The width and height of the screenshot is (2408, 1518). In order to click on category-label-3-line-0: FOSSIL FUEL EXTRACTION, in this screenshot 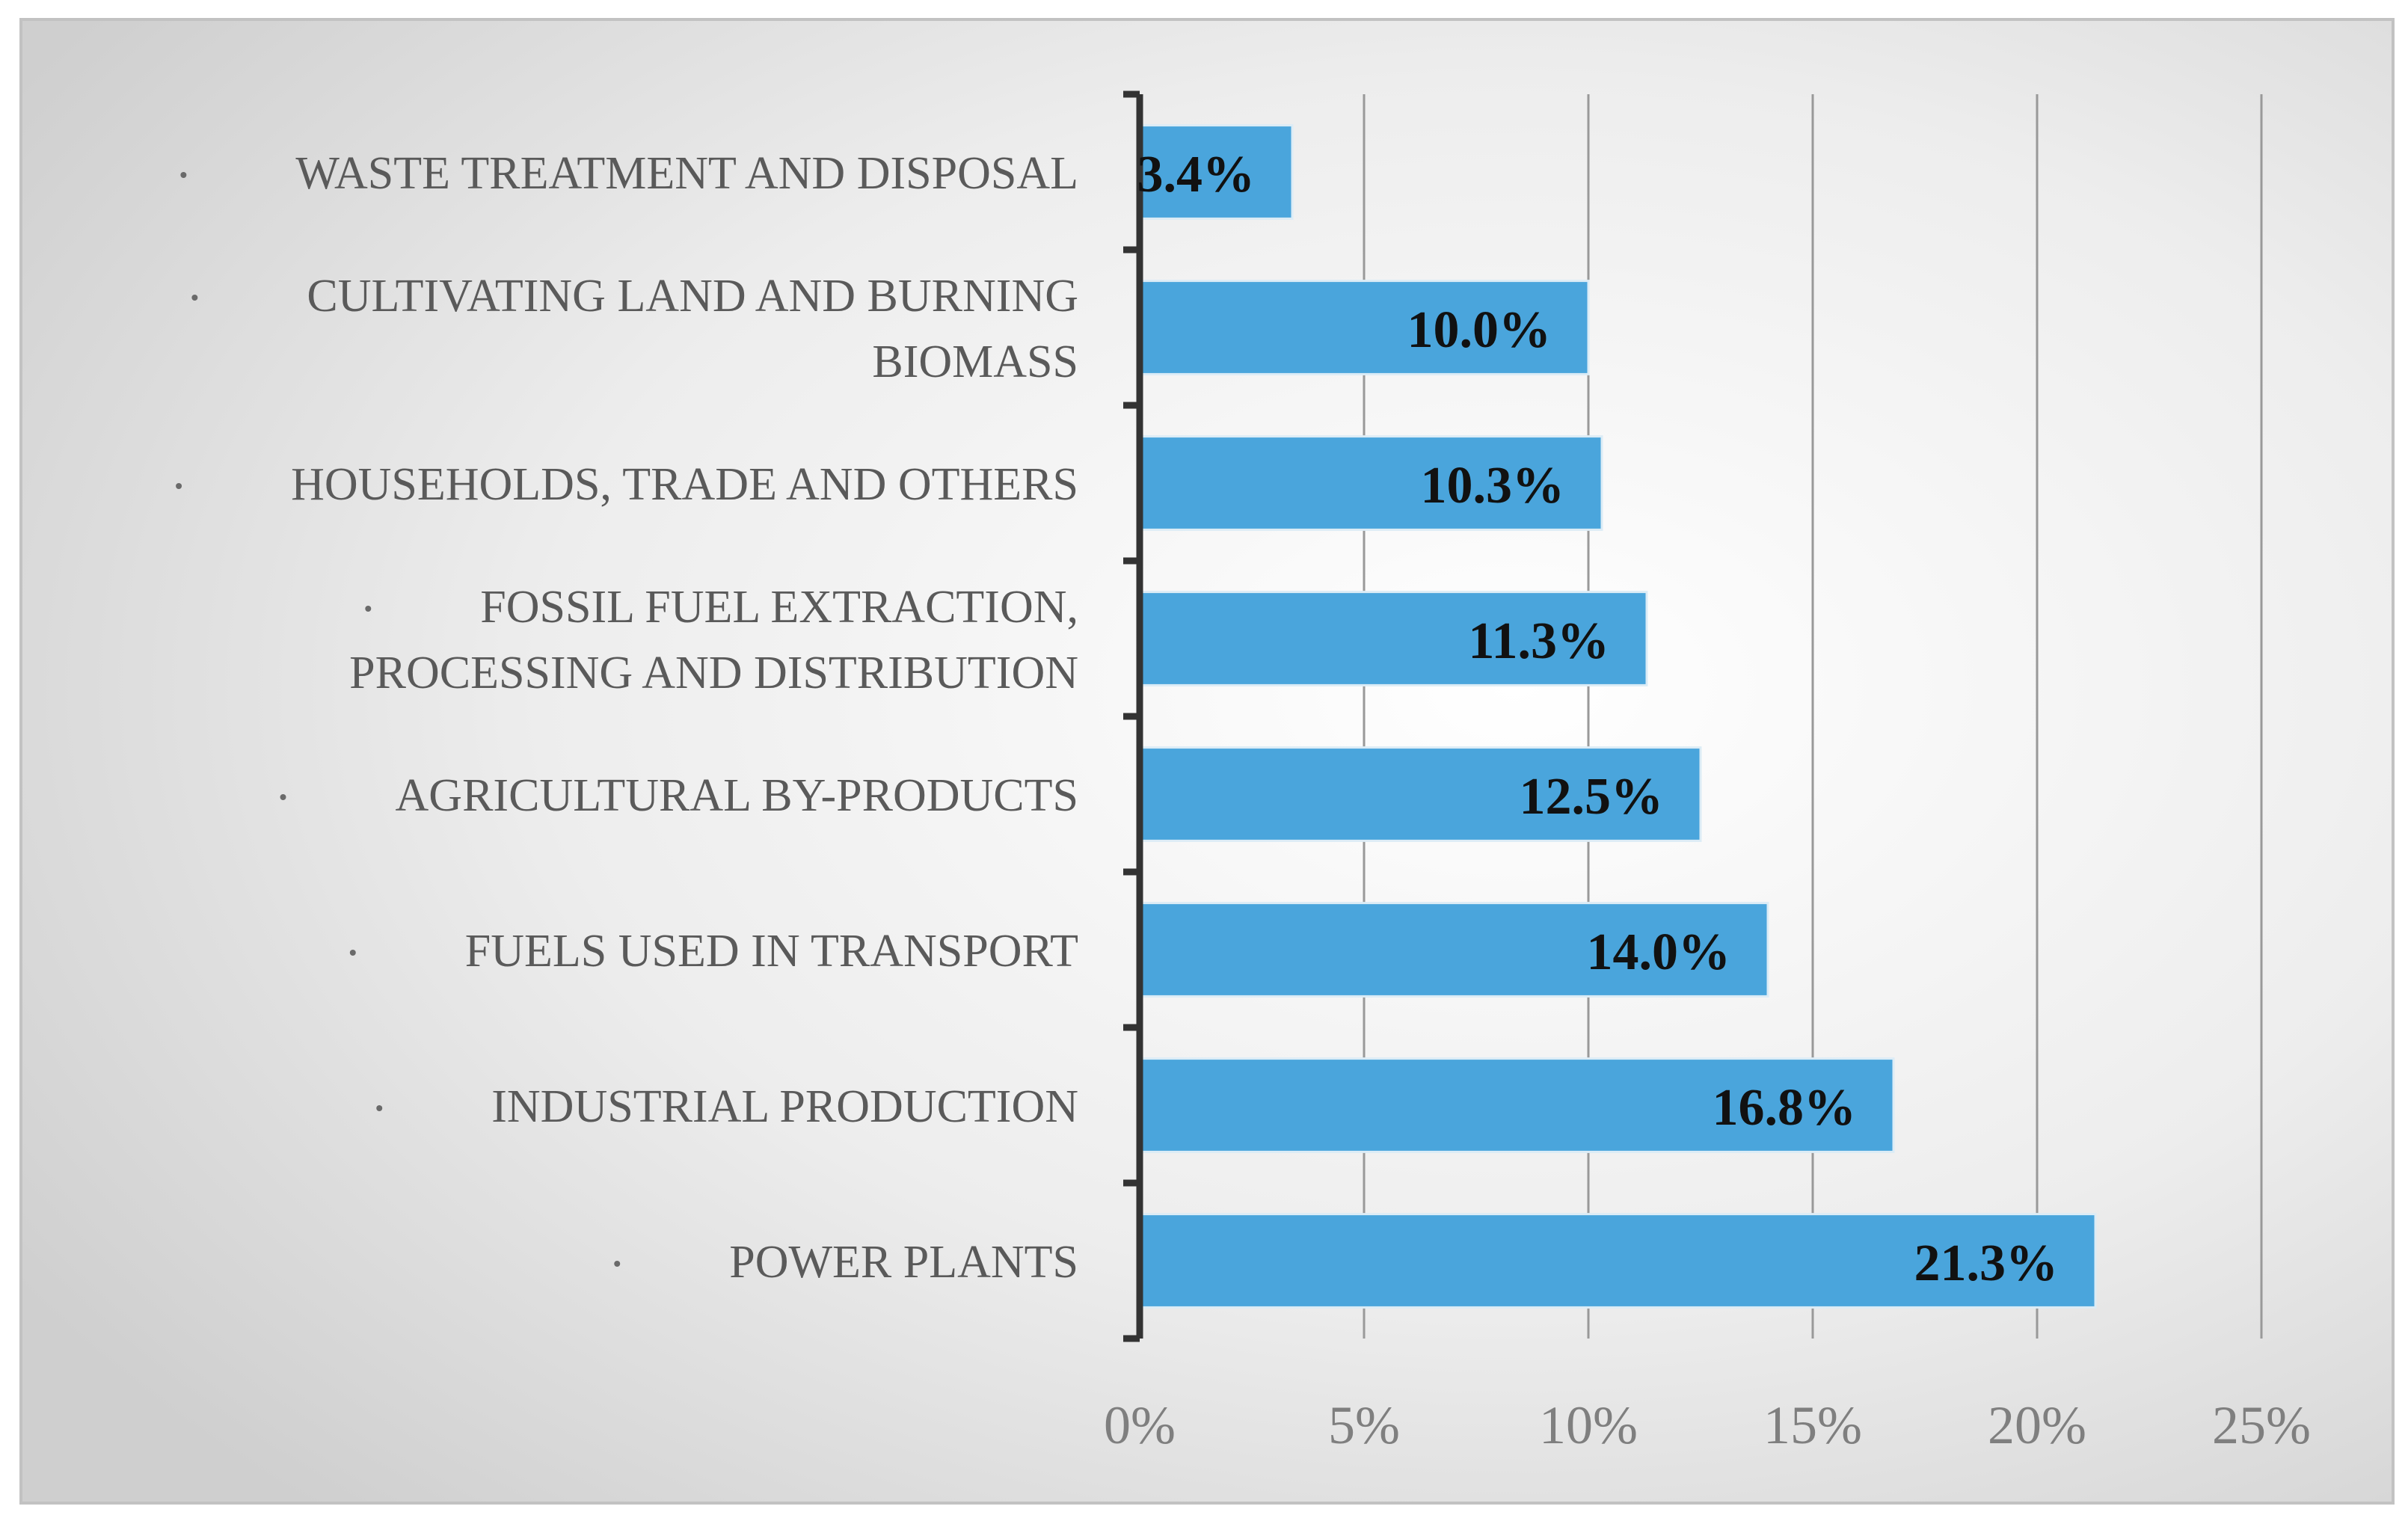, I will do `click(779, 607)`.